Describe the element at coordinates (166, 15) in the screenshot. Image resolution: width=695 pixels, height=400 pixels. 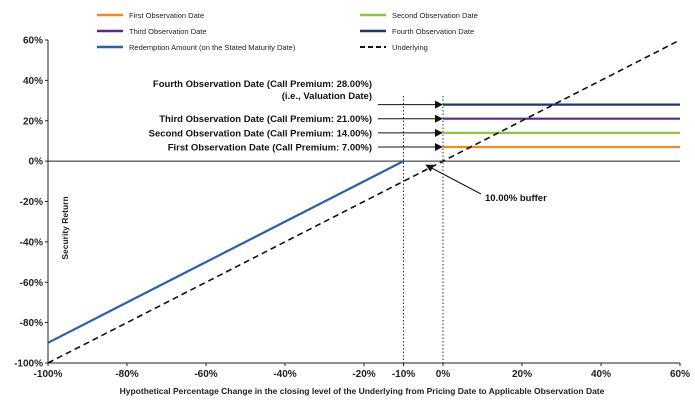
I see `legend-label-first-observation-date: First Observation Date` at that location.